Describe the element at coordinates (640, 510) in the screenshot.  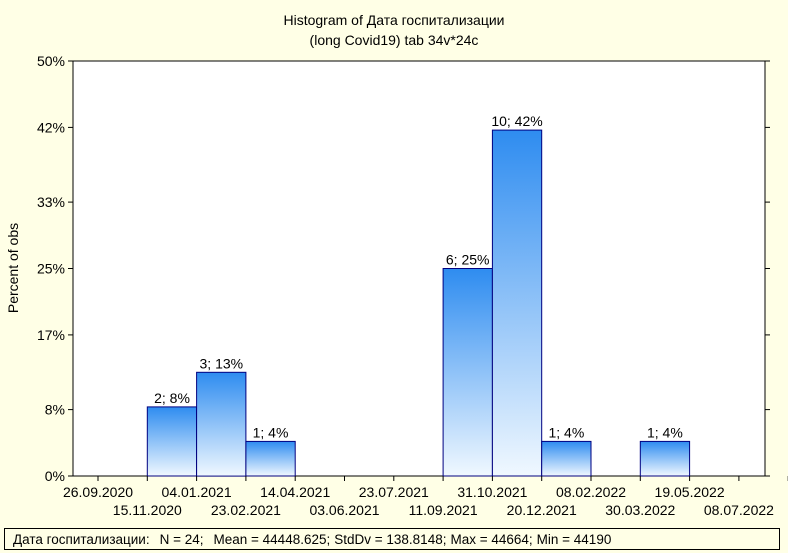
I see `x-tick-label: 30.03.2022` at that location.